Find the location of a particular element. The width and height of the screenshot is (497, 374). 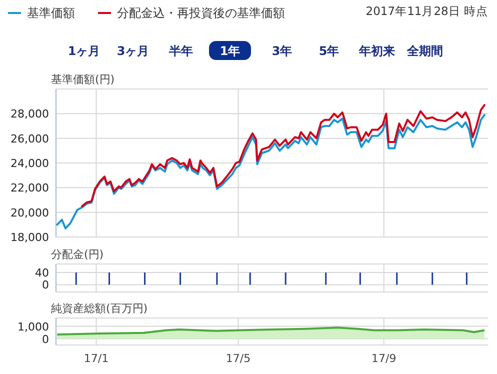

text: 1ヶ月 is located at coordinates (84, 51).